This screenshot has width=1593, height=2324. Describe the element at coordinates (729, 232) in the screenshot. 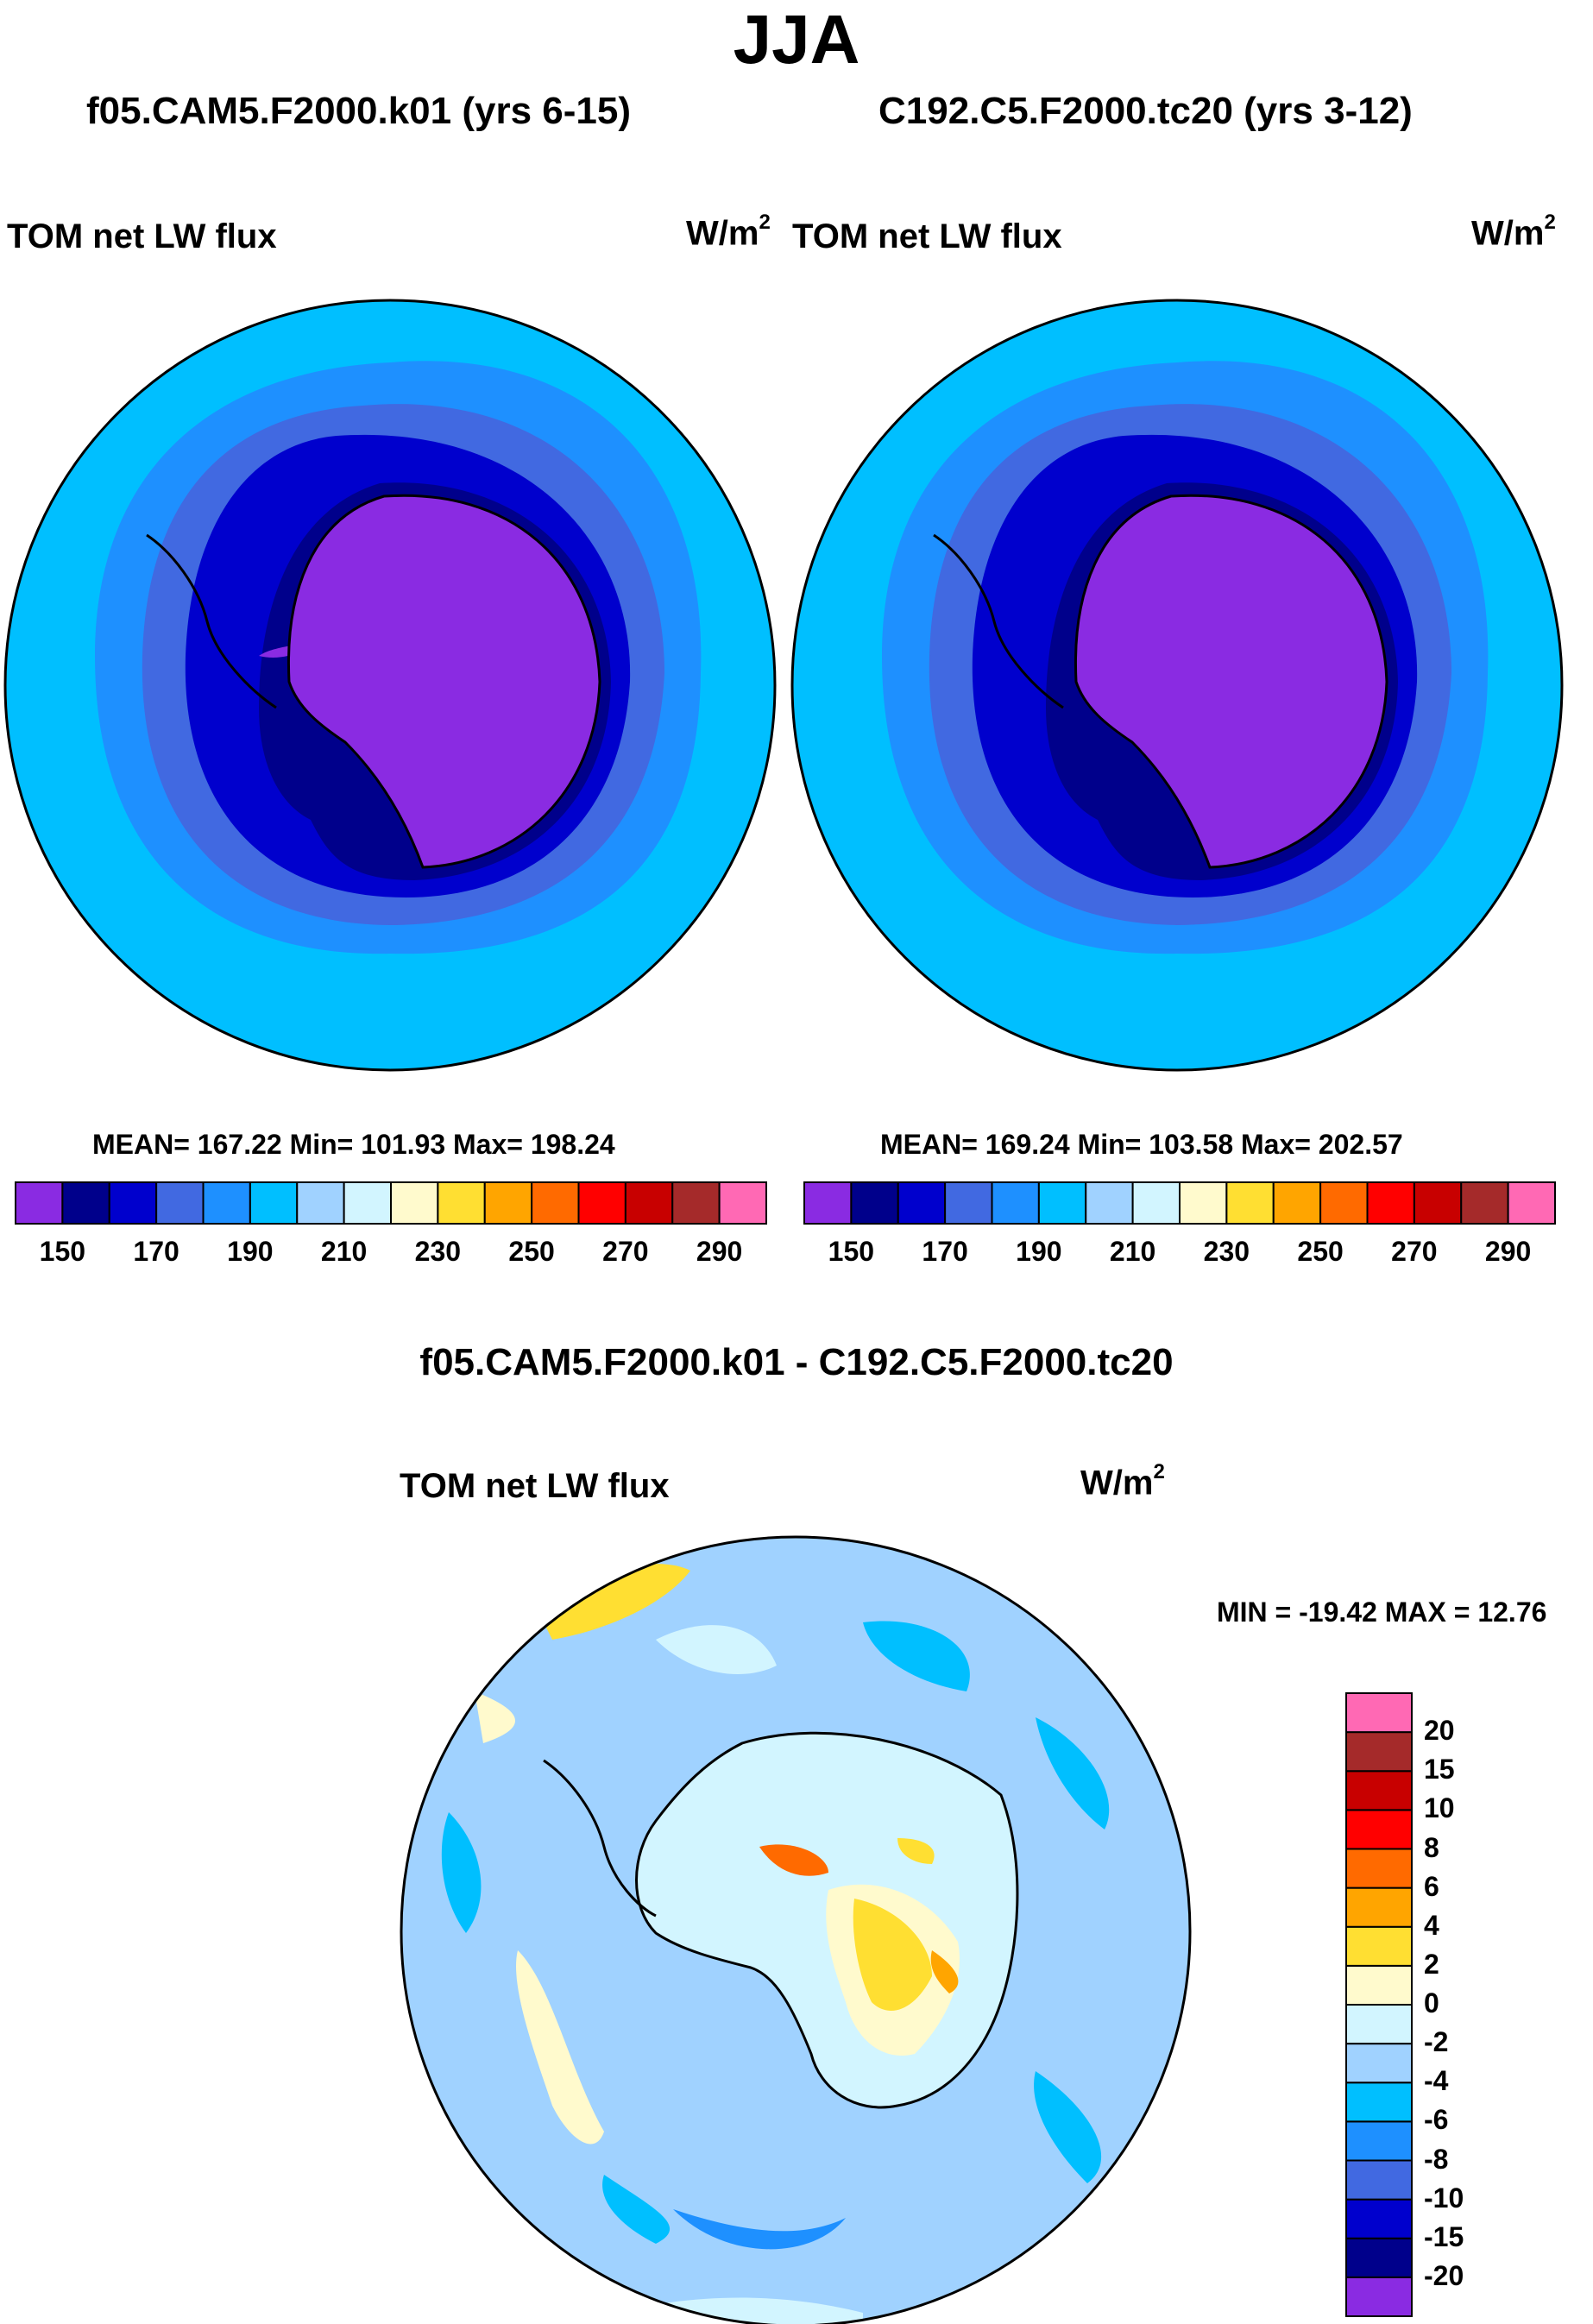

I see `left-units-label: W/m2` at that location.